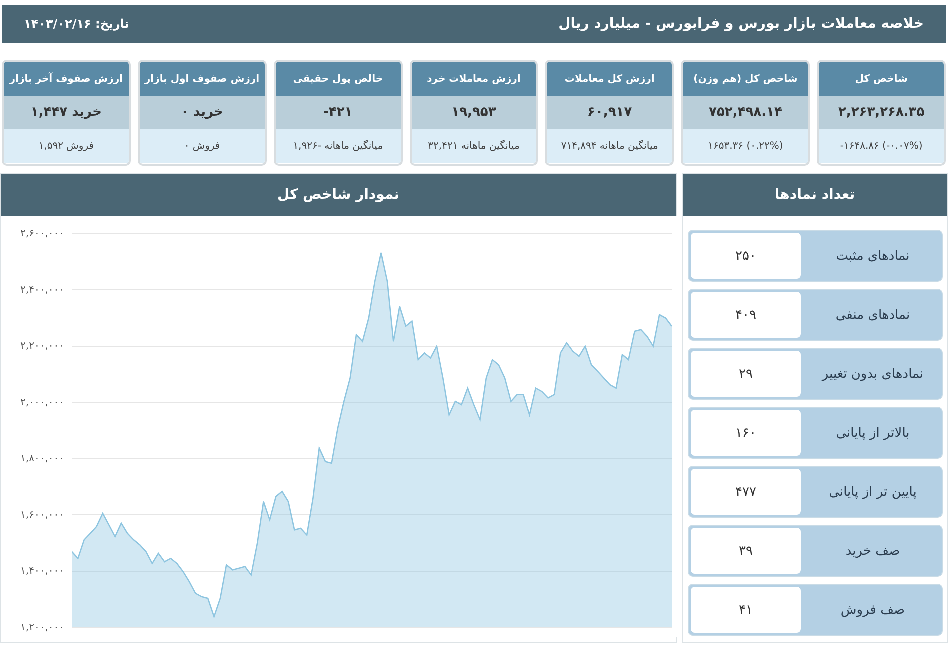 This screenshot has height=650, width=950. I want to click on category-label: نمادهای منفی, so click(873, 315).